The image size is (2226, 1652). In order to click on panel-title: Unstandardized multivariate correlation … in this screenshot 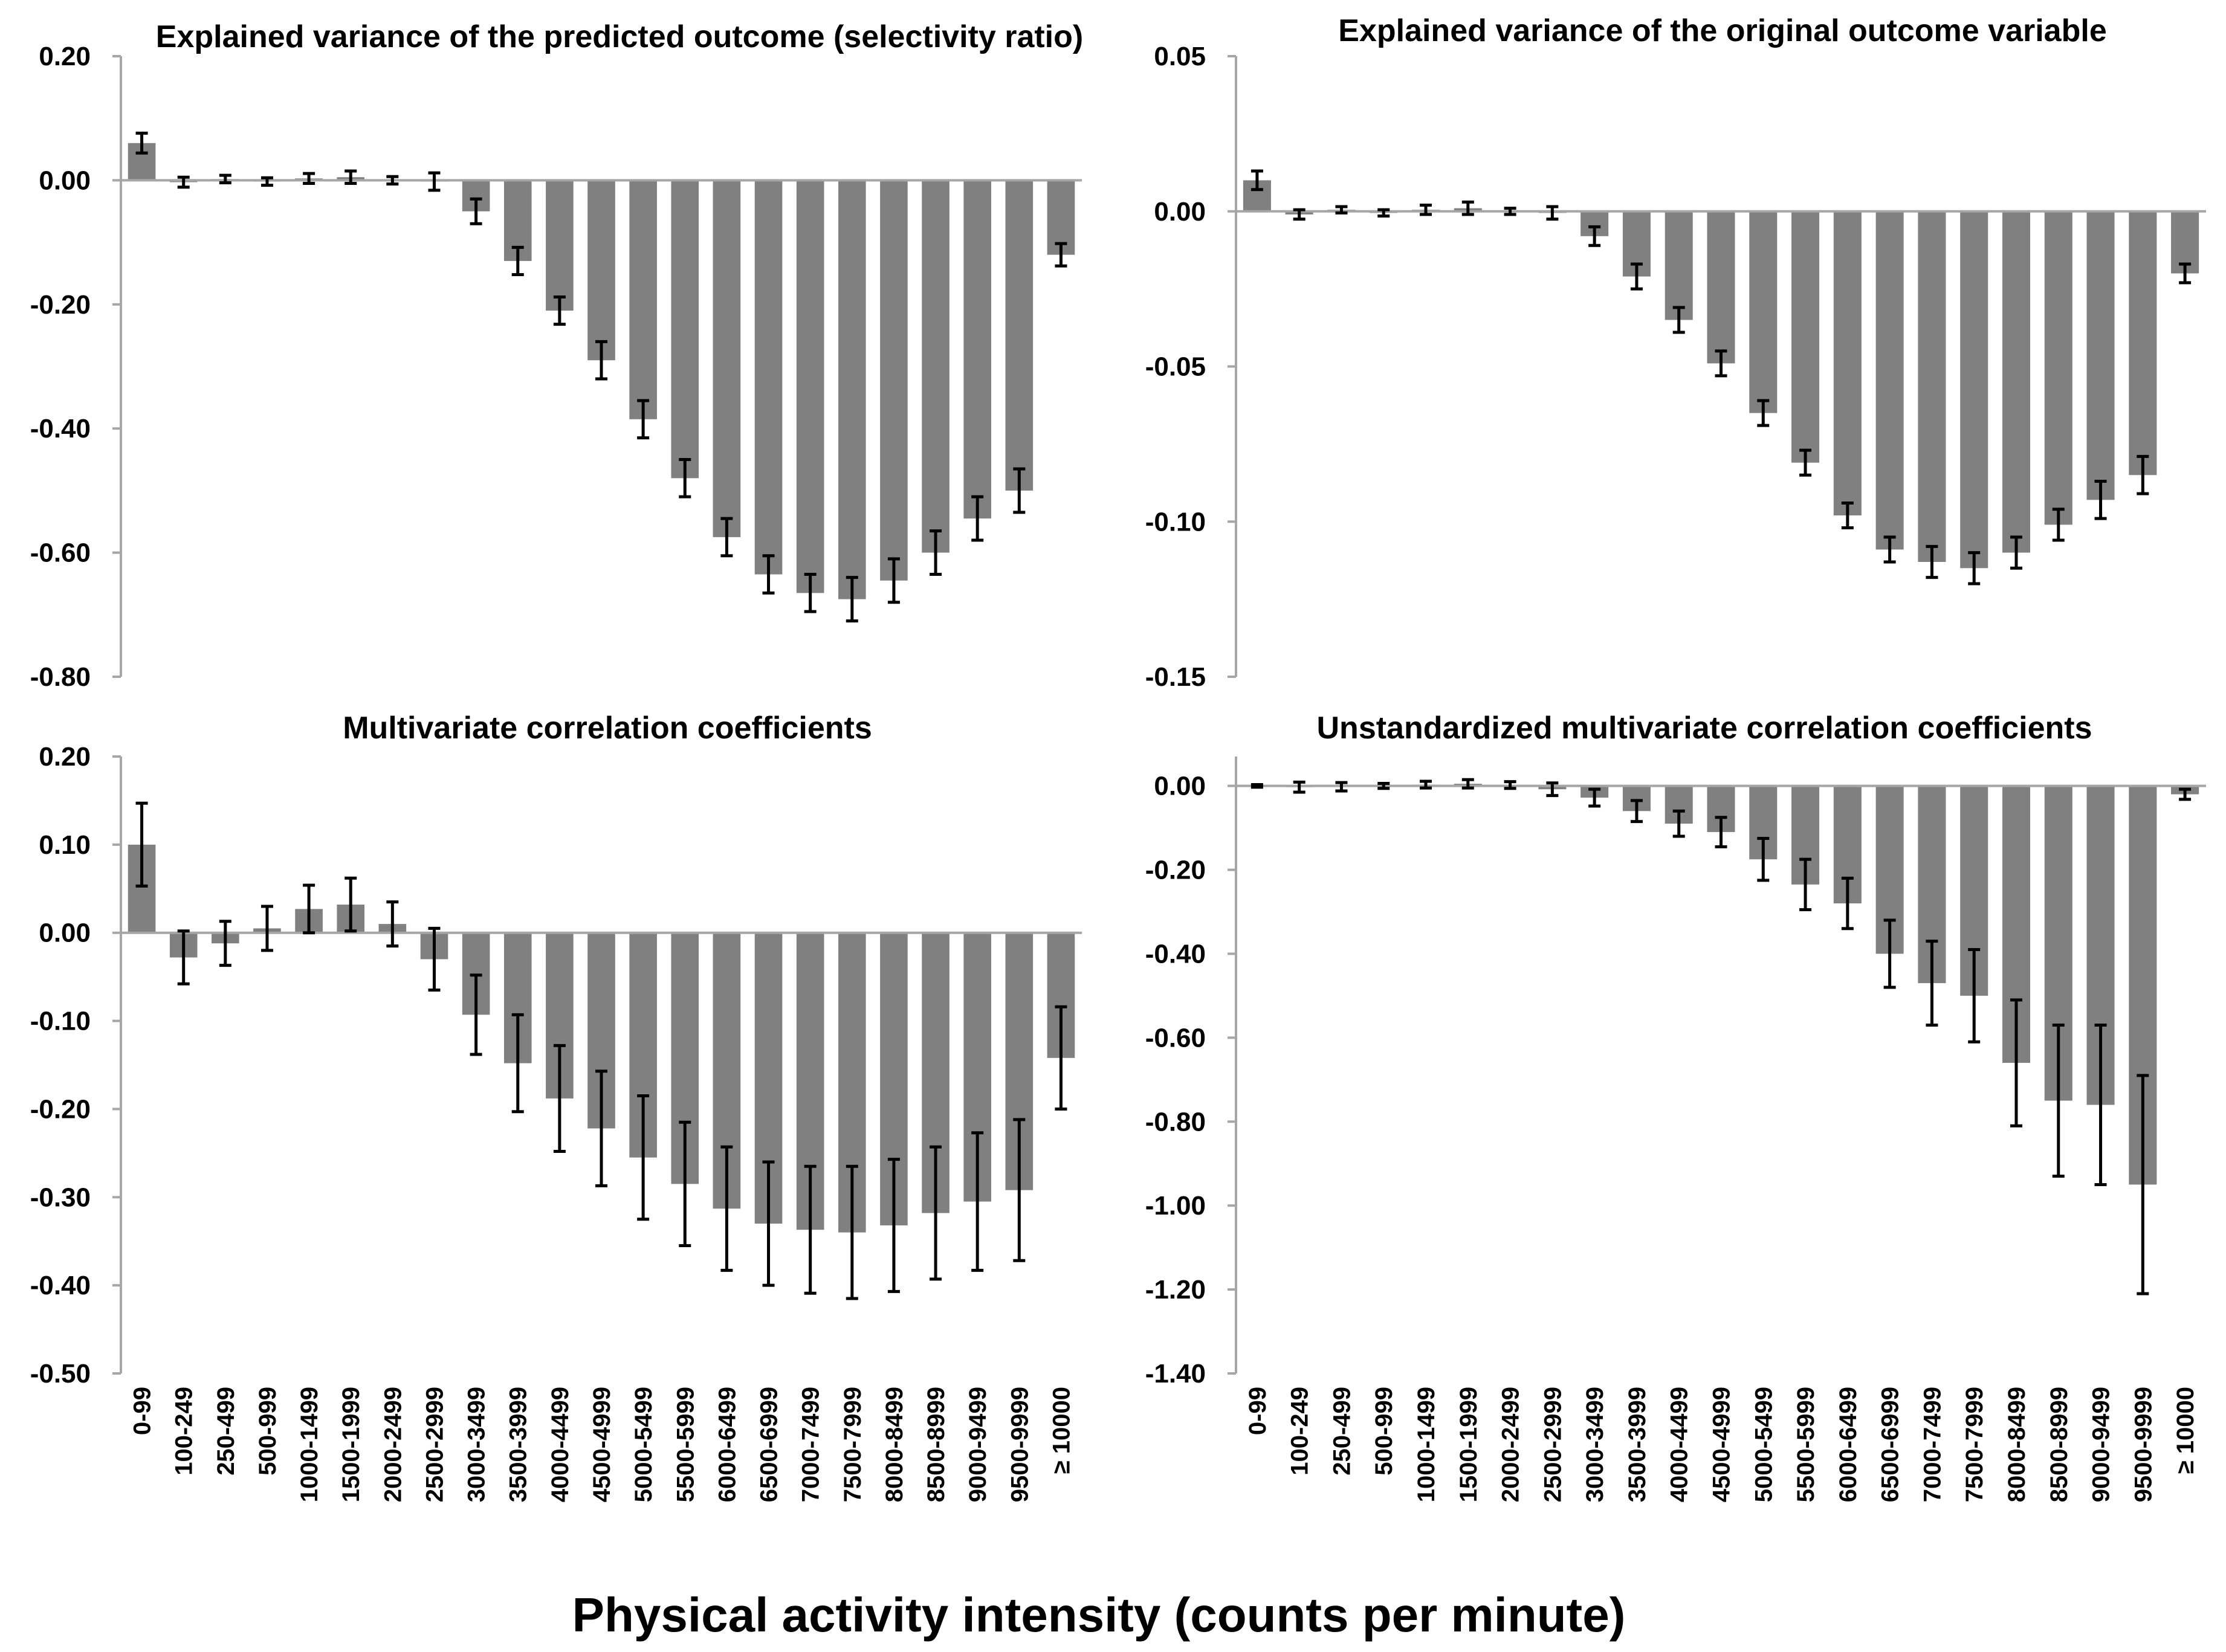, I will do `click(1704, 728)`.